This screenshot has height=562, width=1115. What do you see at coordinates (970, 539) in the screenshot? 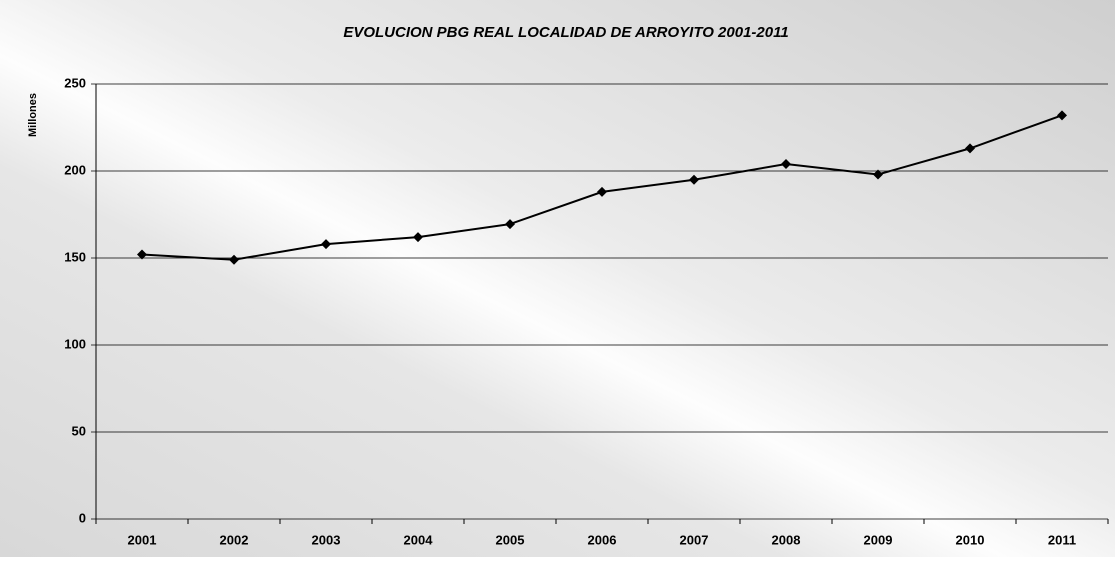
I see `x-tick-label: 2010` at bounding box center [970, 539].